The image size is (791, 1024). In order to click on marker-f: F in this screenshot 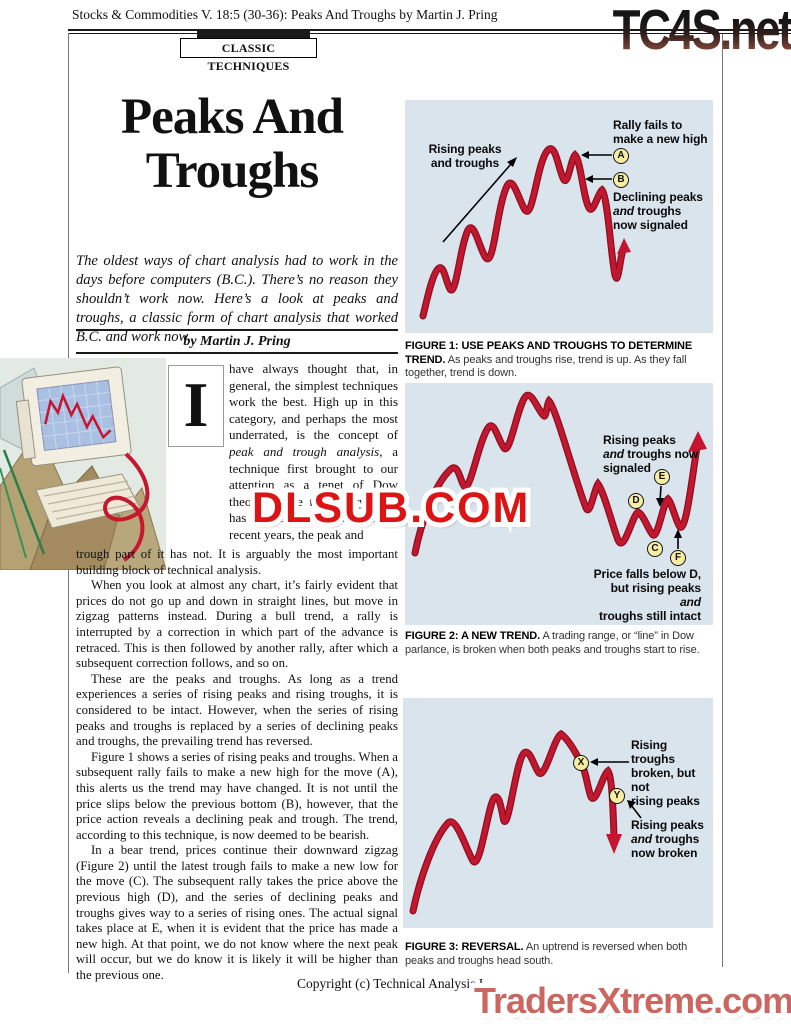, I will do `click(678, 558)`.